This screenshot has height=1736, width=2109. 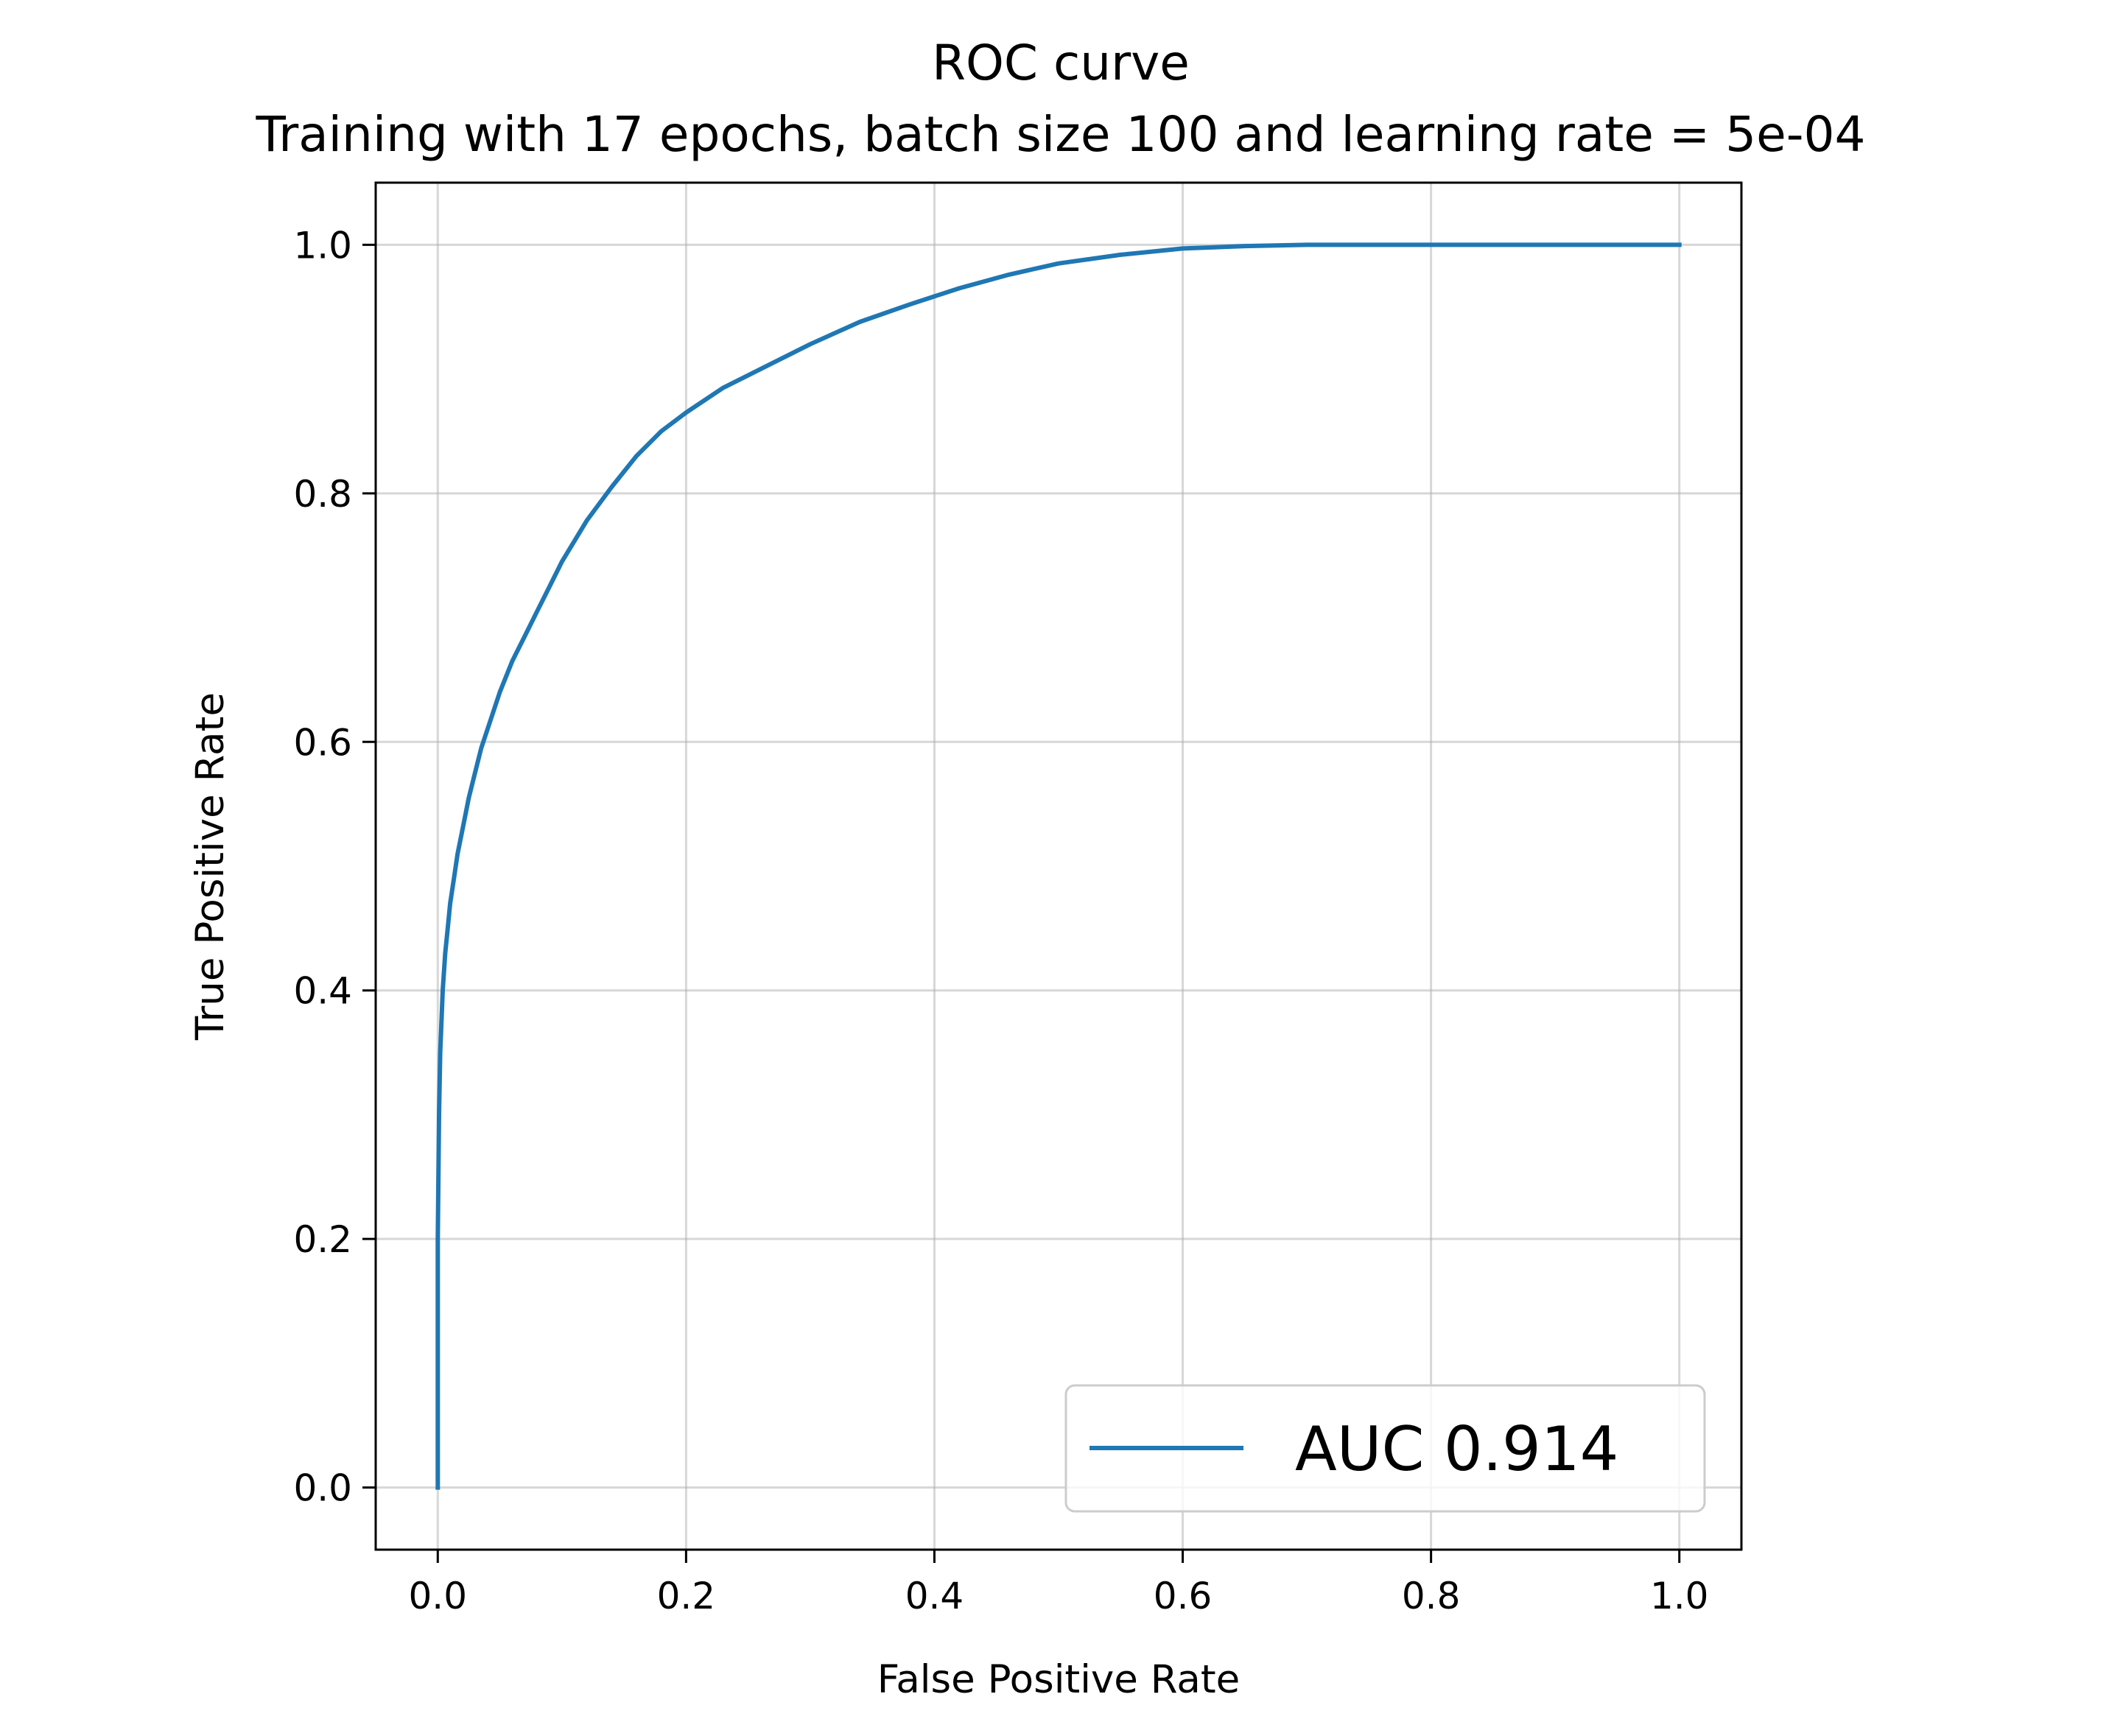 I want to click on y-tick-label: 0.0, so click(x=322, y=1488).